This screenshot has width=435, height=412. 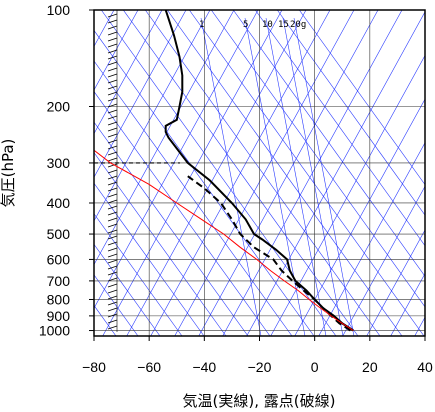 What do you see at coordinates (59, 163) in the screenshot?
I see `y-tick-label: 300` at bounding box center [59, 163].